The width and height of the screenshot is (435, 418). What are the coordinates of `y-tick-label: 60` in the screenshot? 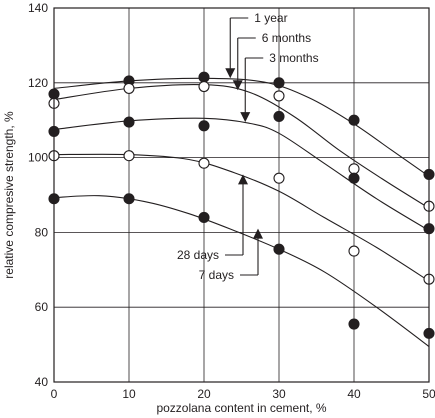 It's located at (42, 307).